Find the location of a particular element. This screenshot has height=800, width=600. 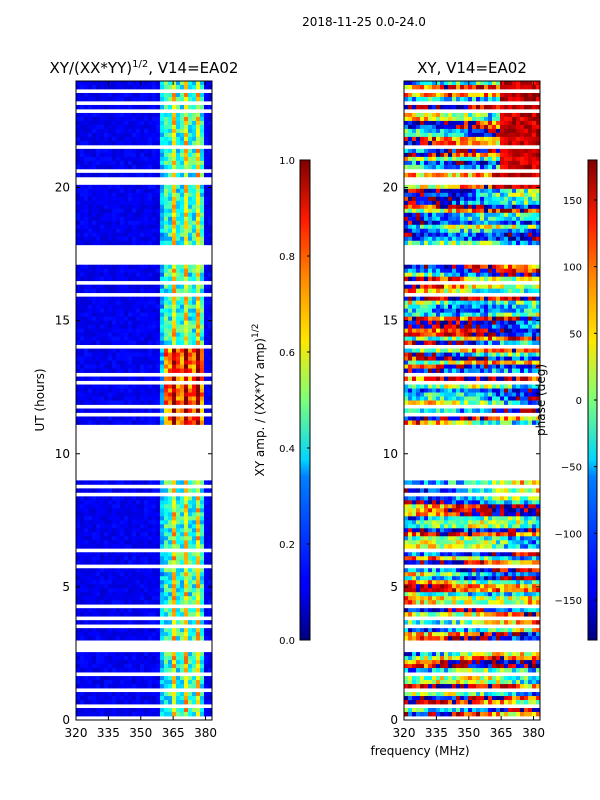

suptitle: 2018-11-25 0.0-24.0 is located at coordinates (364, 22).